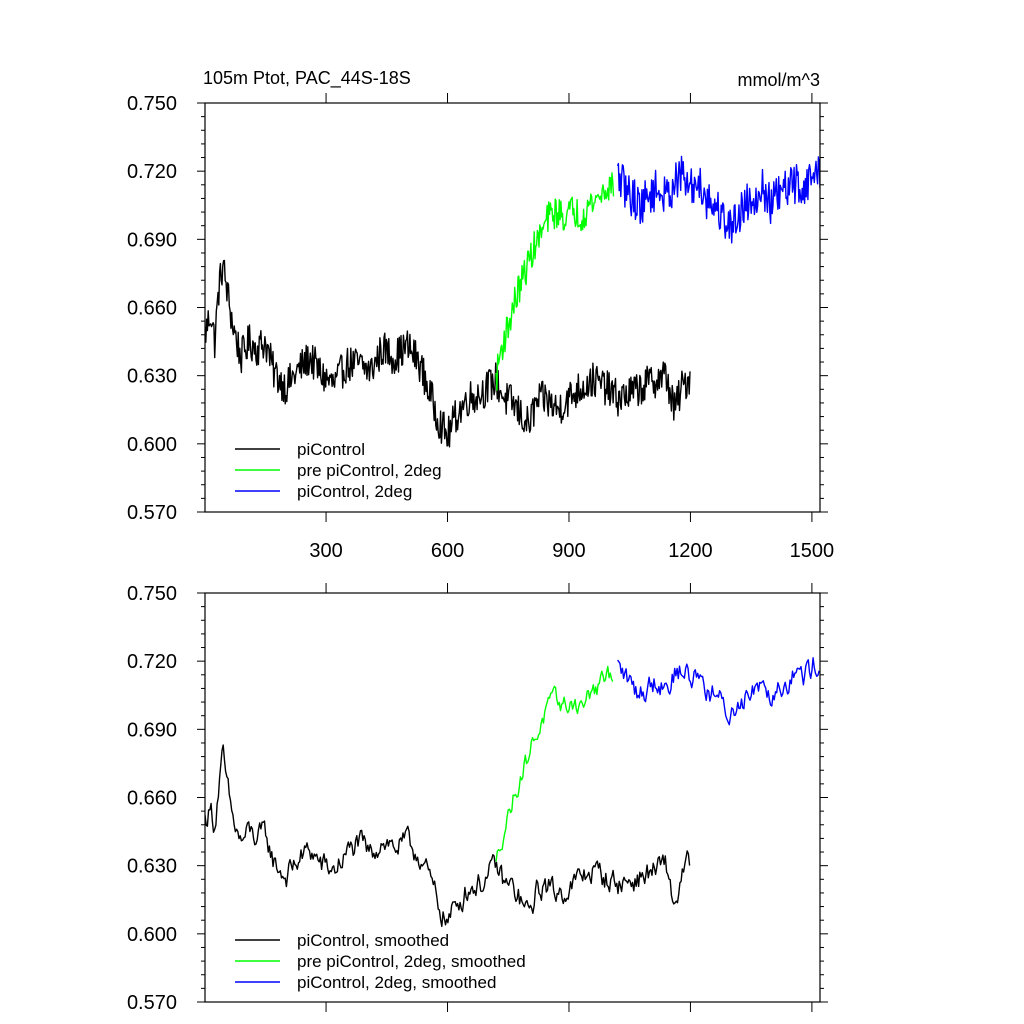 This screenshot has width=1024, height=1024. Describe the element at coordinates (690, 551) in the screenshot. I see `x-tick-label: 1200` at that location.